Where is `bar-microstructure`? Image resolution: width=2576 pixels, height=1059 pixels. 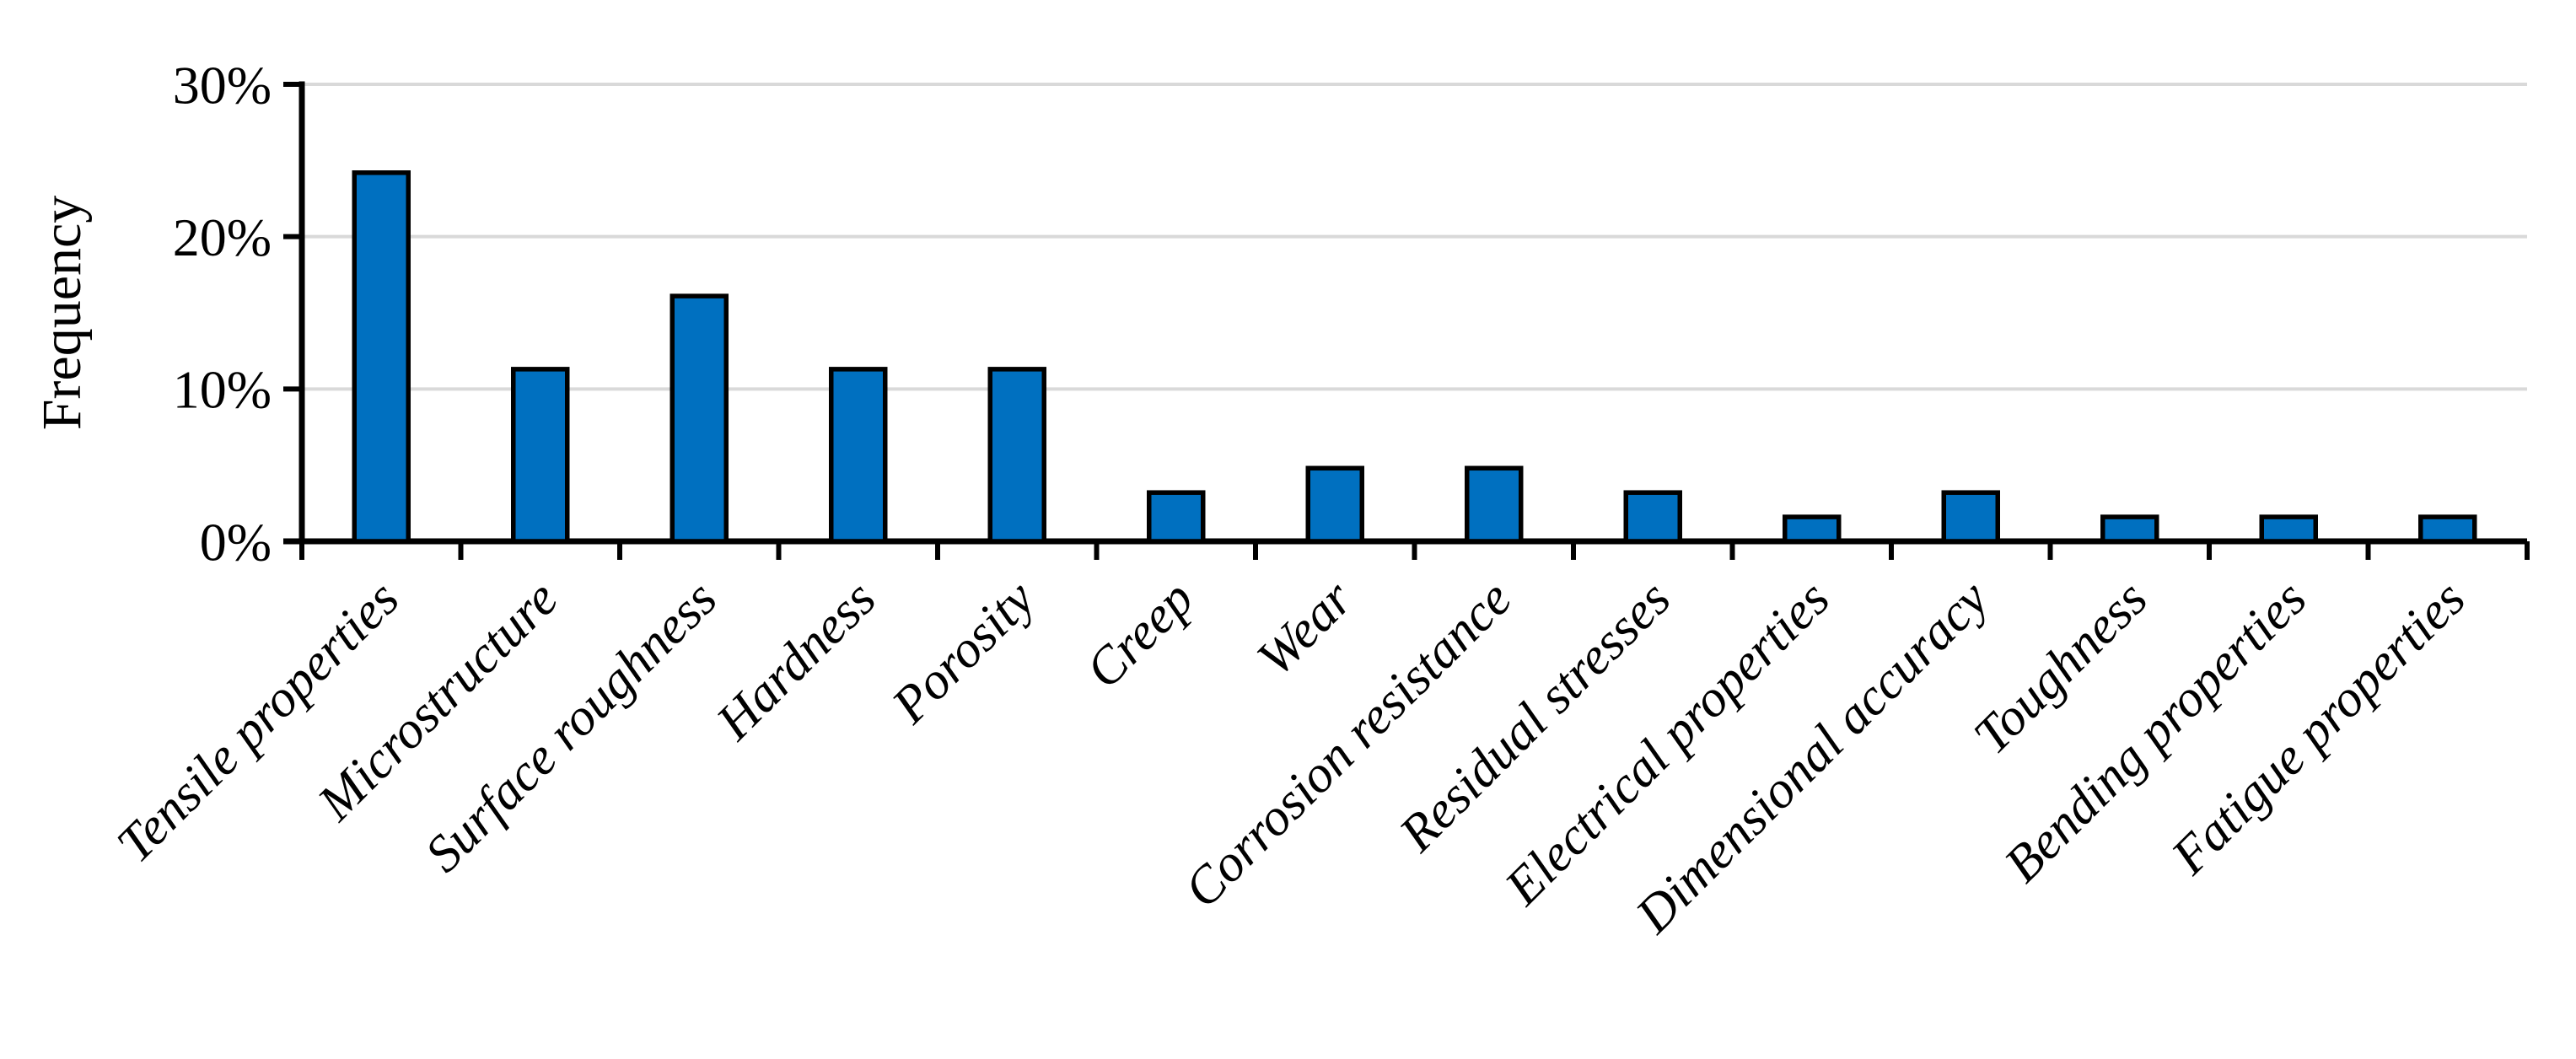 bar-microstructure is located at coordinates (540, 455).